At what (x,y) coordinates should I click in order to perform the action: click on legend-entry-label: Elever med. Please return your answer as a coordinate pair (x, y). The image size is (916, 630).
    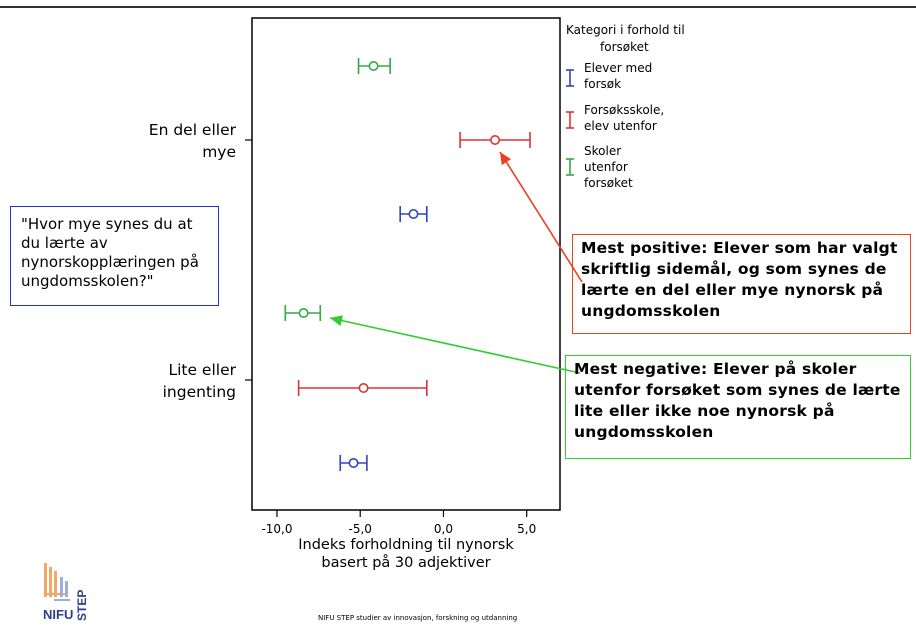
    Looking at the image, I should click on (618, 68).